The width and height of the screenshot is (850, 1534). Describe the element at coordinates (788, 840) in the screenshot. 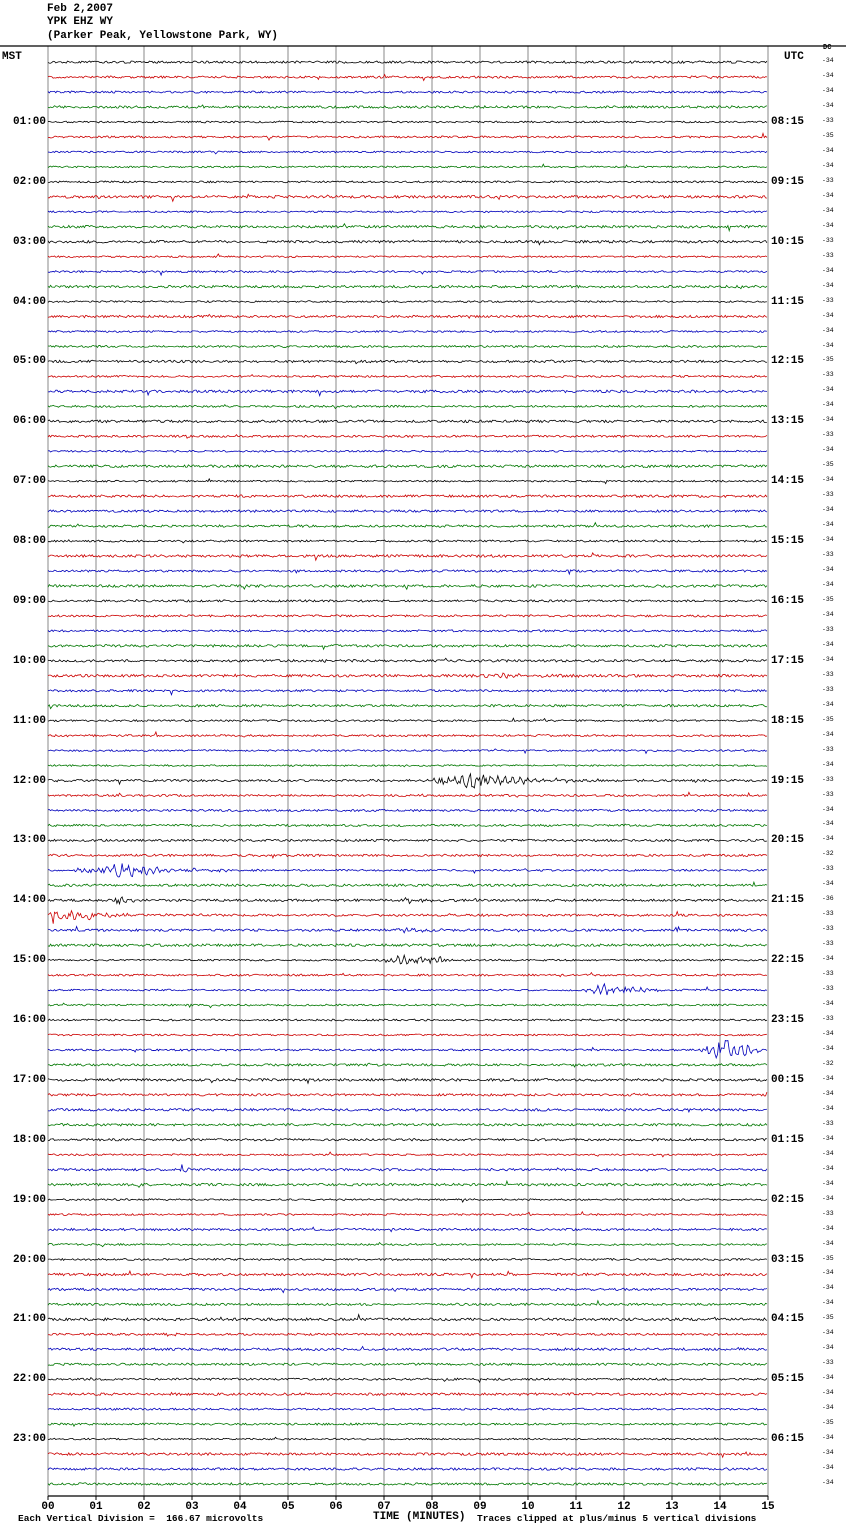

I see `right-time-label: 20:15` at that location.